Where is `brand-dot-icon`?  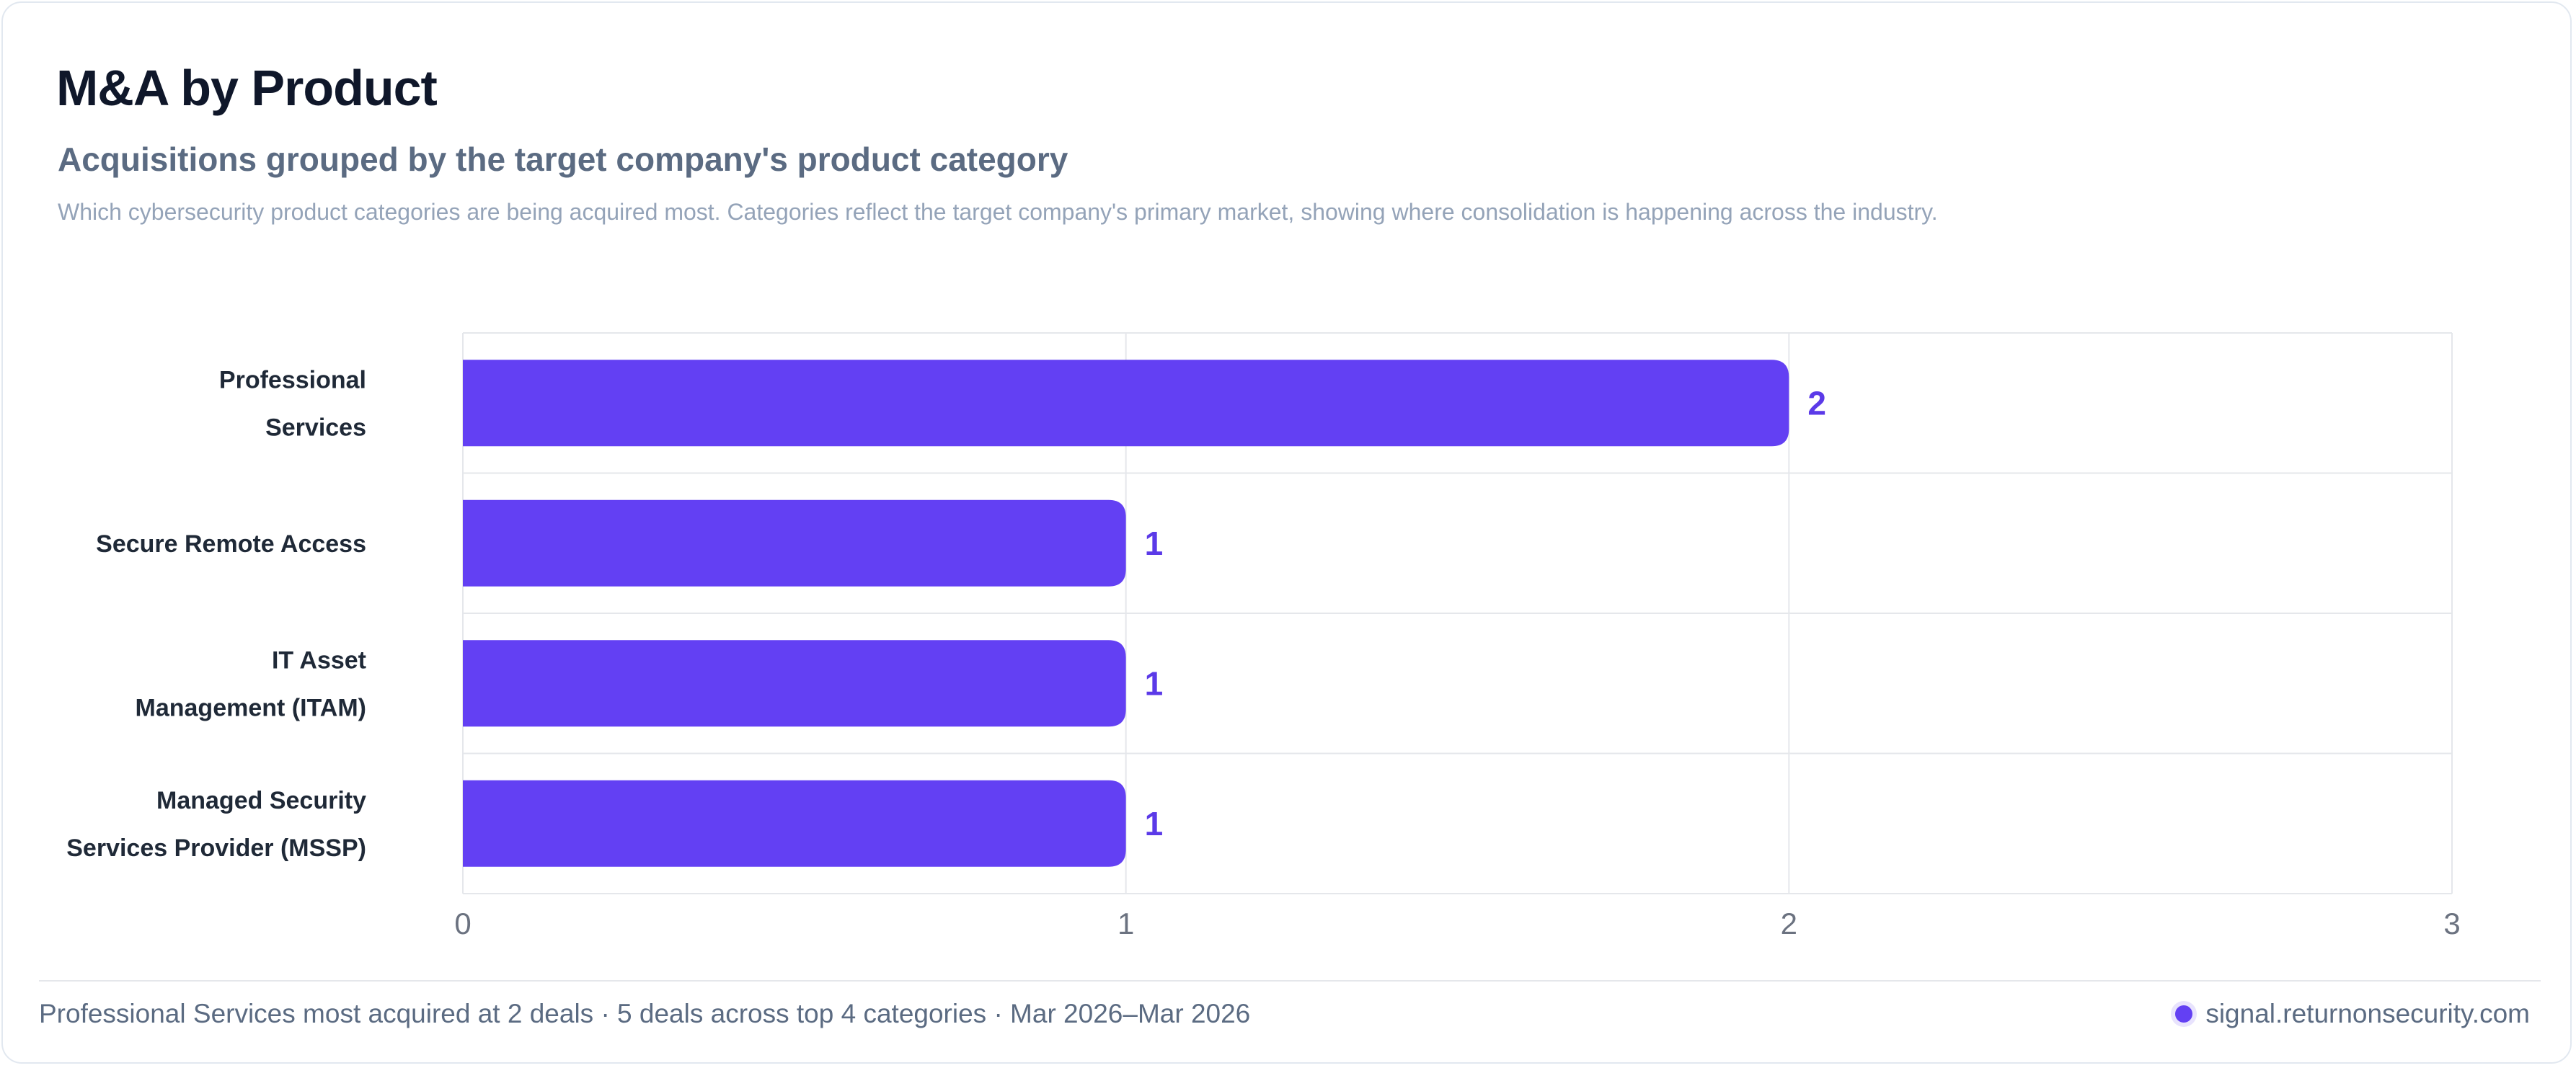 brand-dot-icon is located at coordinates (2184, 1014).